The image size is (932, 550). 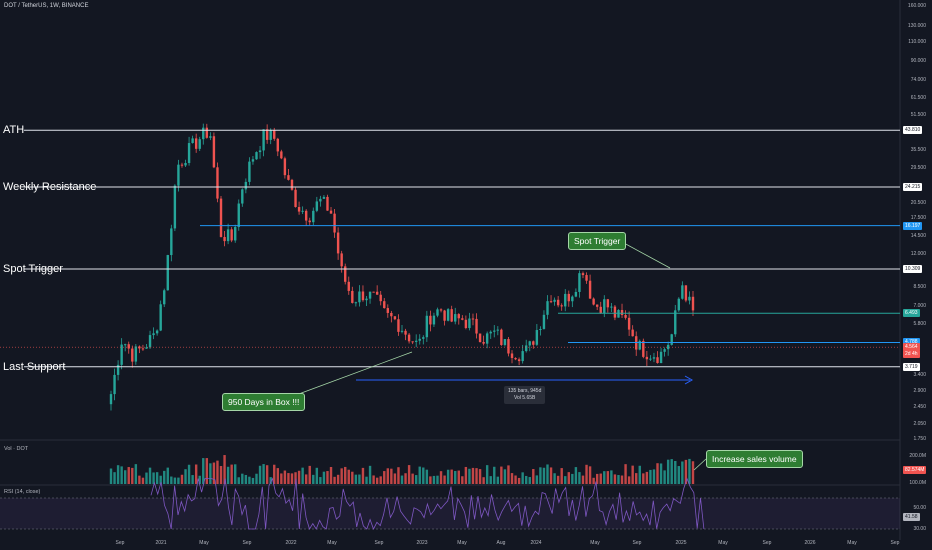 What do you see at coordinates (918, 150) in the screenshot?
I see `price-tick: 35.500` at bounding box center [918, 150].